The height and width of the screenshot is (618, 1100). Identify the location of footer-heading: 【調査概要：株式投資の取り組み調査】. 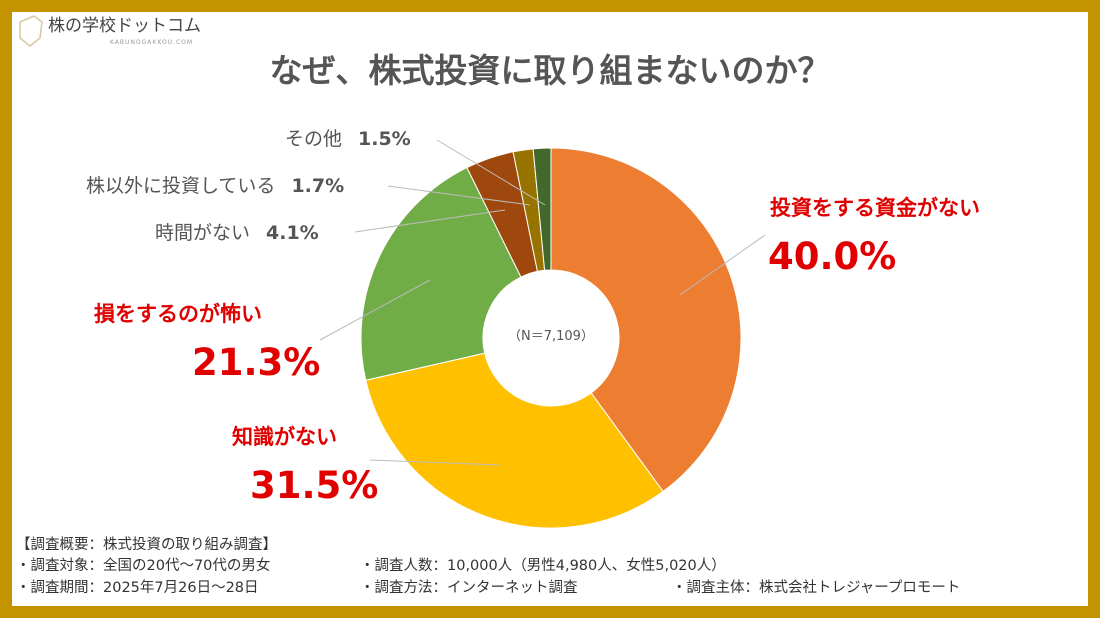
(146, 545).